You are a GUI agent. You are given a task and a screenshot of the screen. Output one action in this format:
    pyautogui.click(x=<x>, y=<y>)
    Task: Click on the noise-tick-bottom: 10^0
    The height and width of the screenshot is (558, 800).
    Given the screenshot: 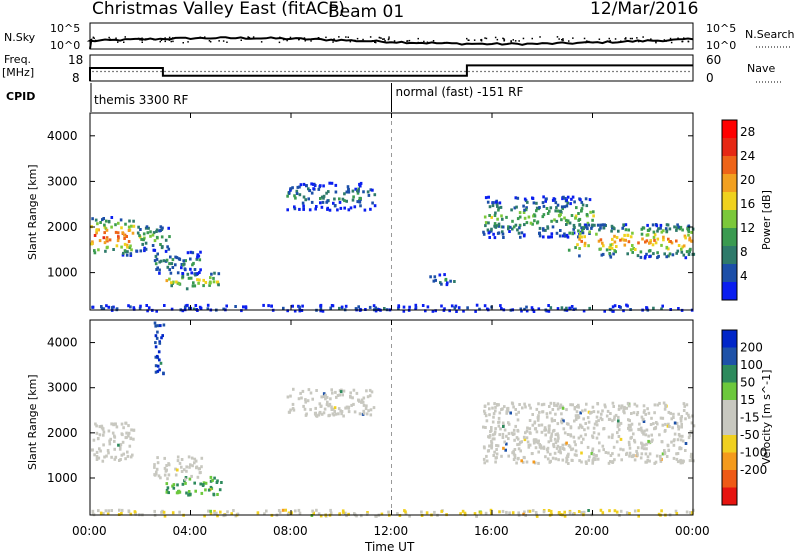 What is the action you would take?
    pyautogui.click(x=65, y=45)
    